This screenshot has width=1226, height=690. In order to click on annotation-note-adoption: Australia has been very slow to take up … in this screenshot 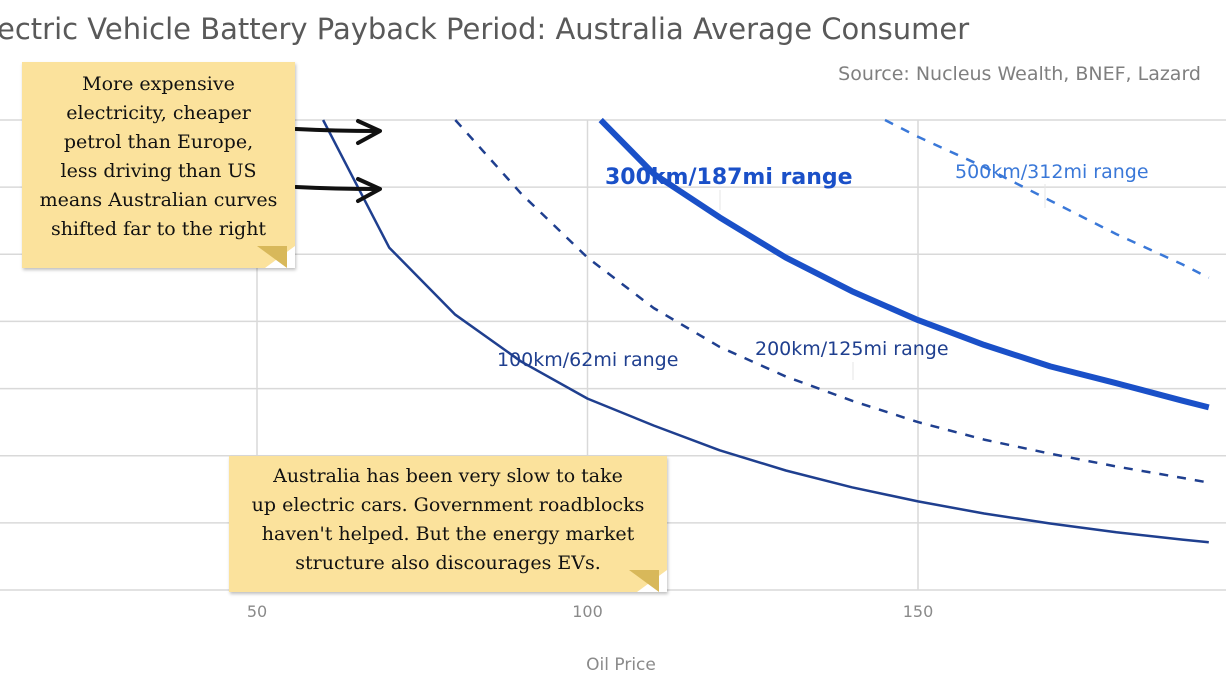, I will do `click(448, 524)`.